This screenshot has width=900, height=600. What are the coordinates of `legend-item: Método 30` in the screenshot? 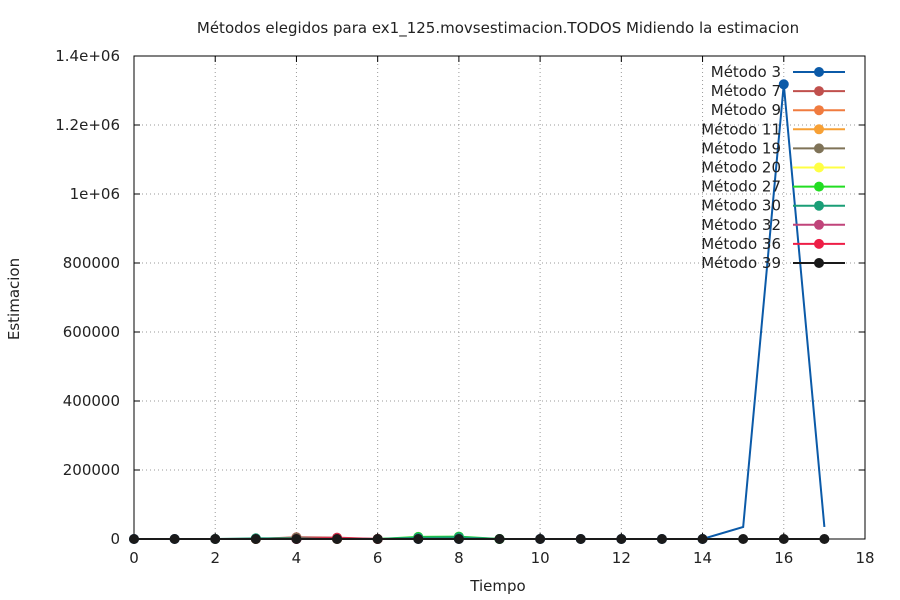 It's located at (773, 206).